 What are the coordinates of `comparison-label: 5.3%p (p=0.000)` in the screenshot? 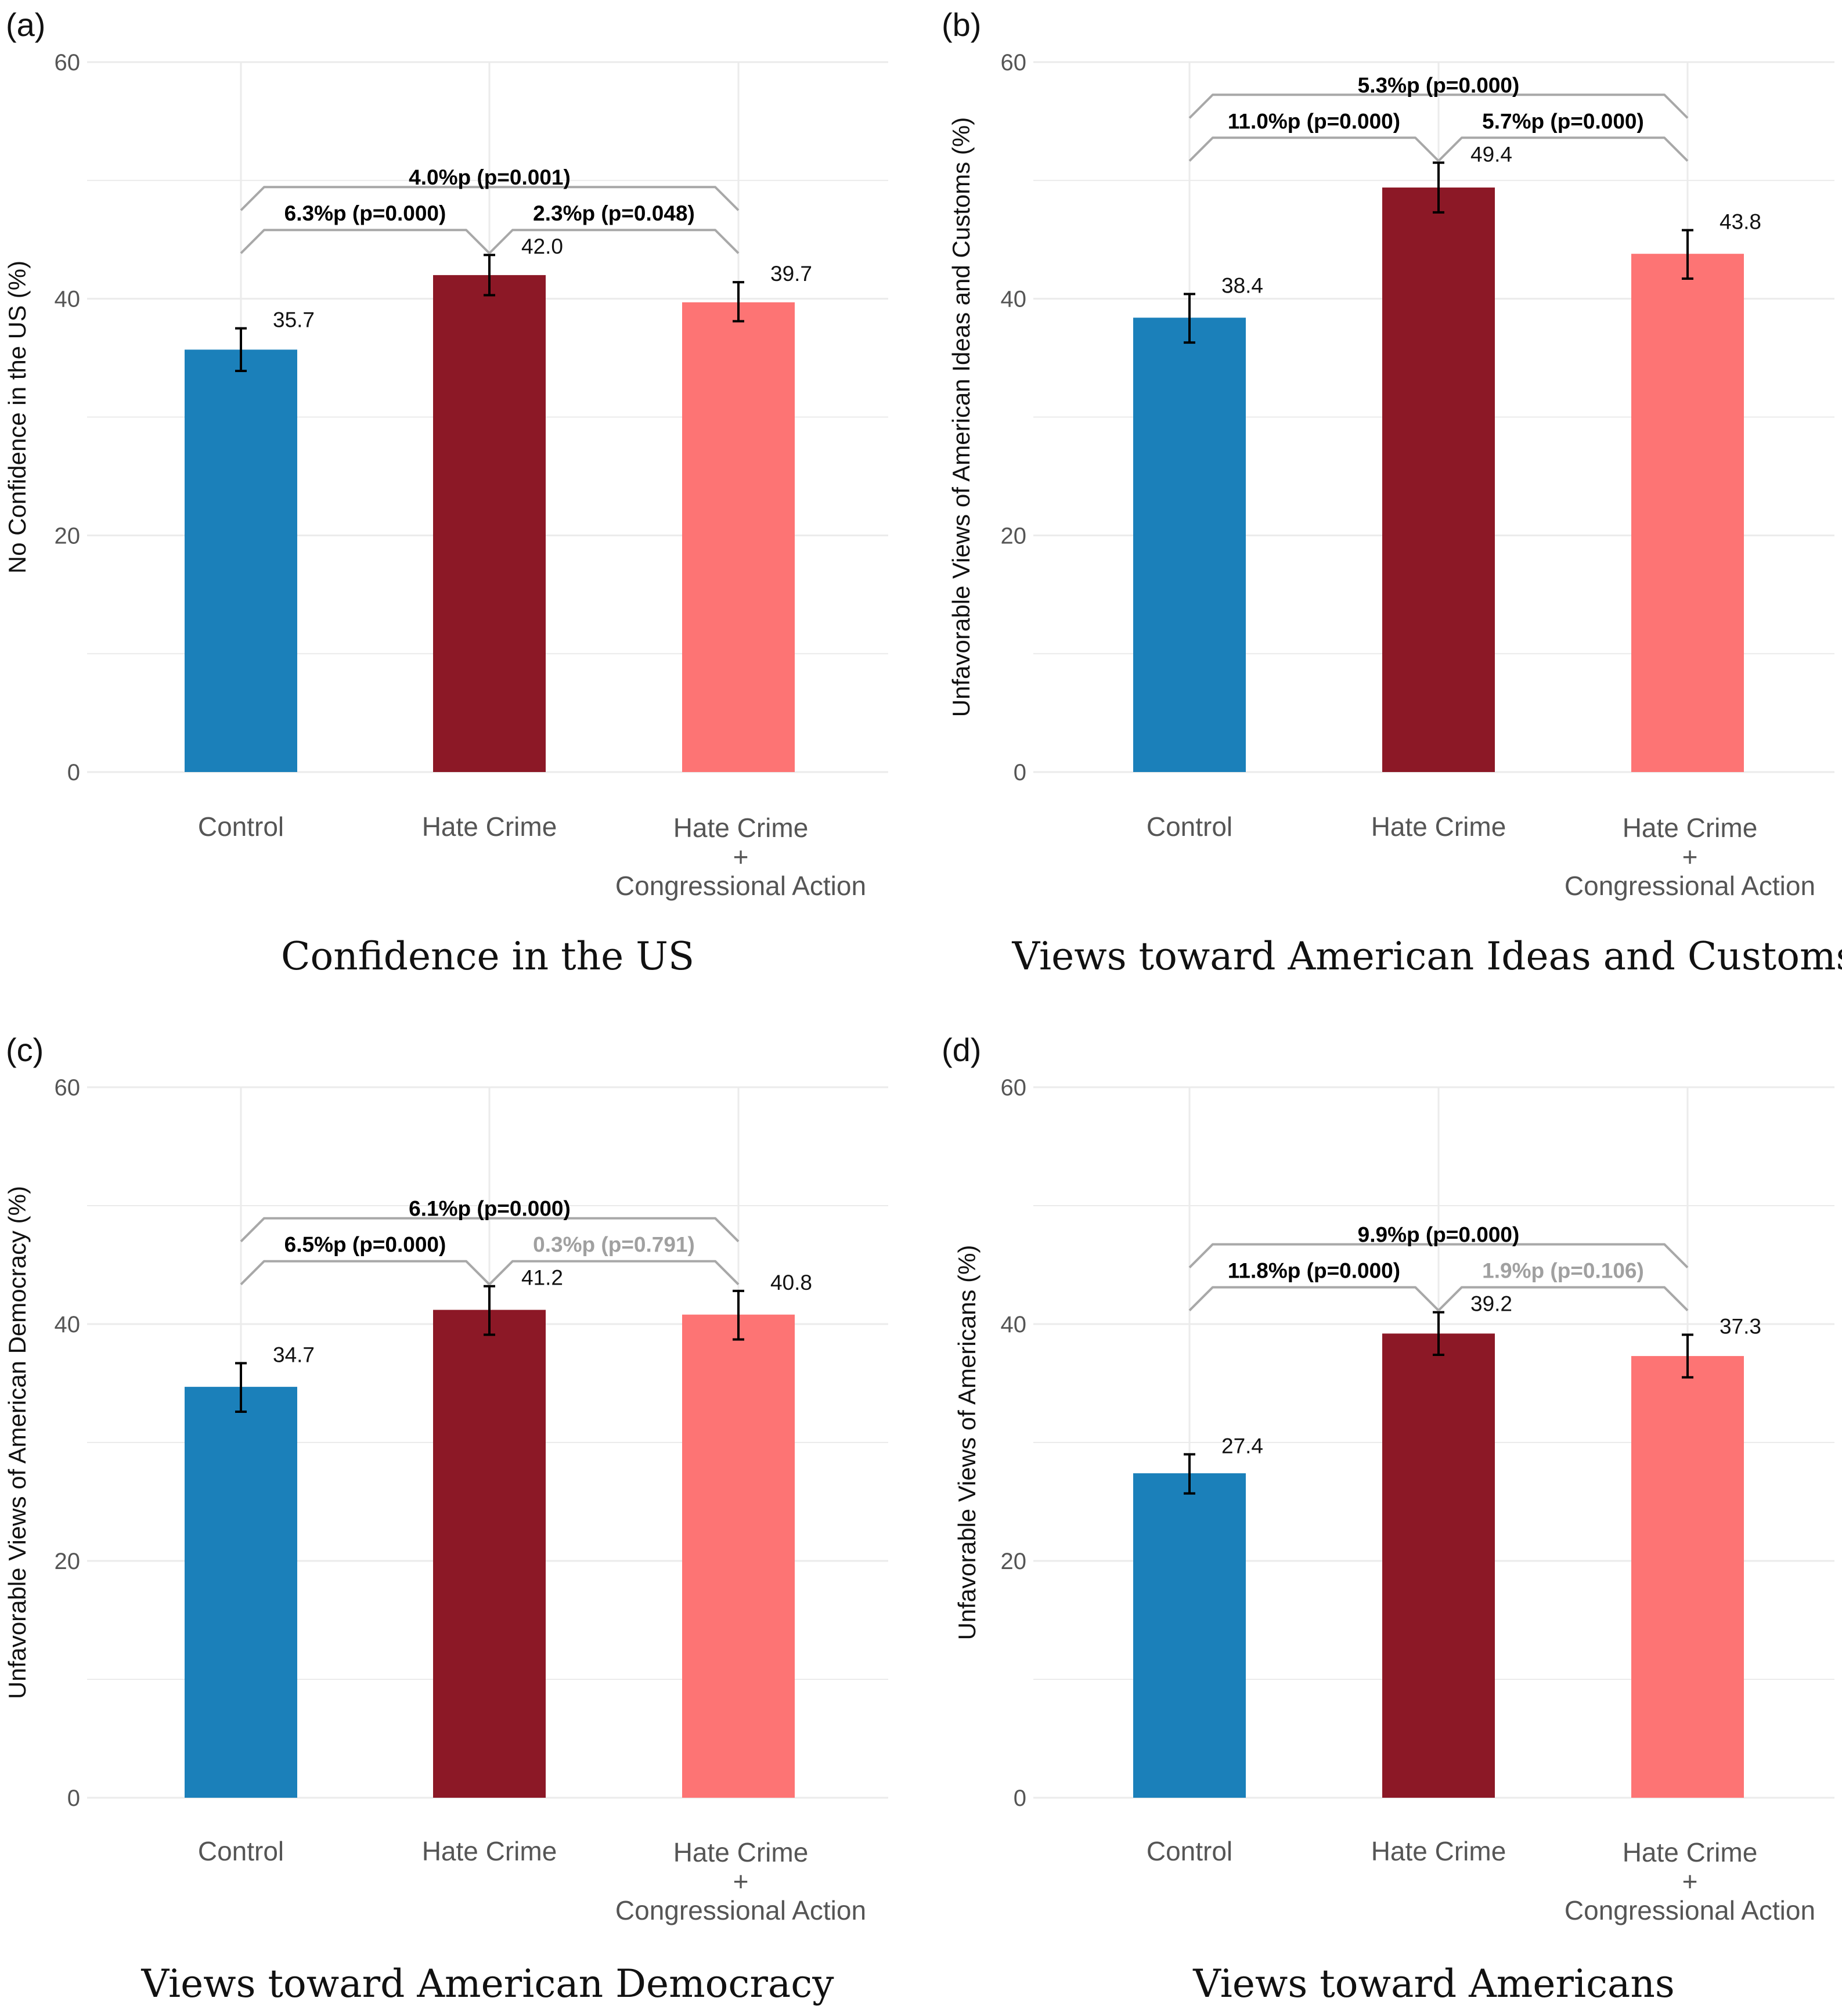 It's located at (1439, 85).